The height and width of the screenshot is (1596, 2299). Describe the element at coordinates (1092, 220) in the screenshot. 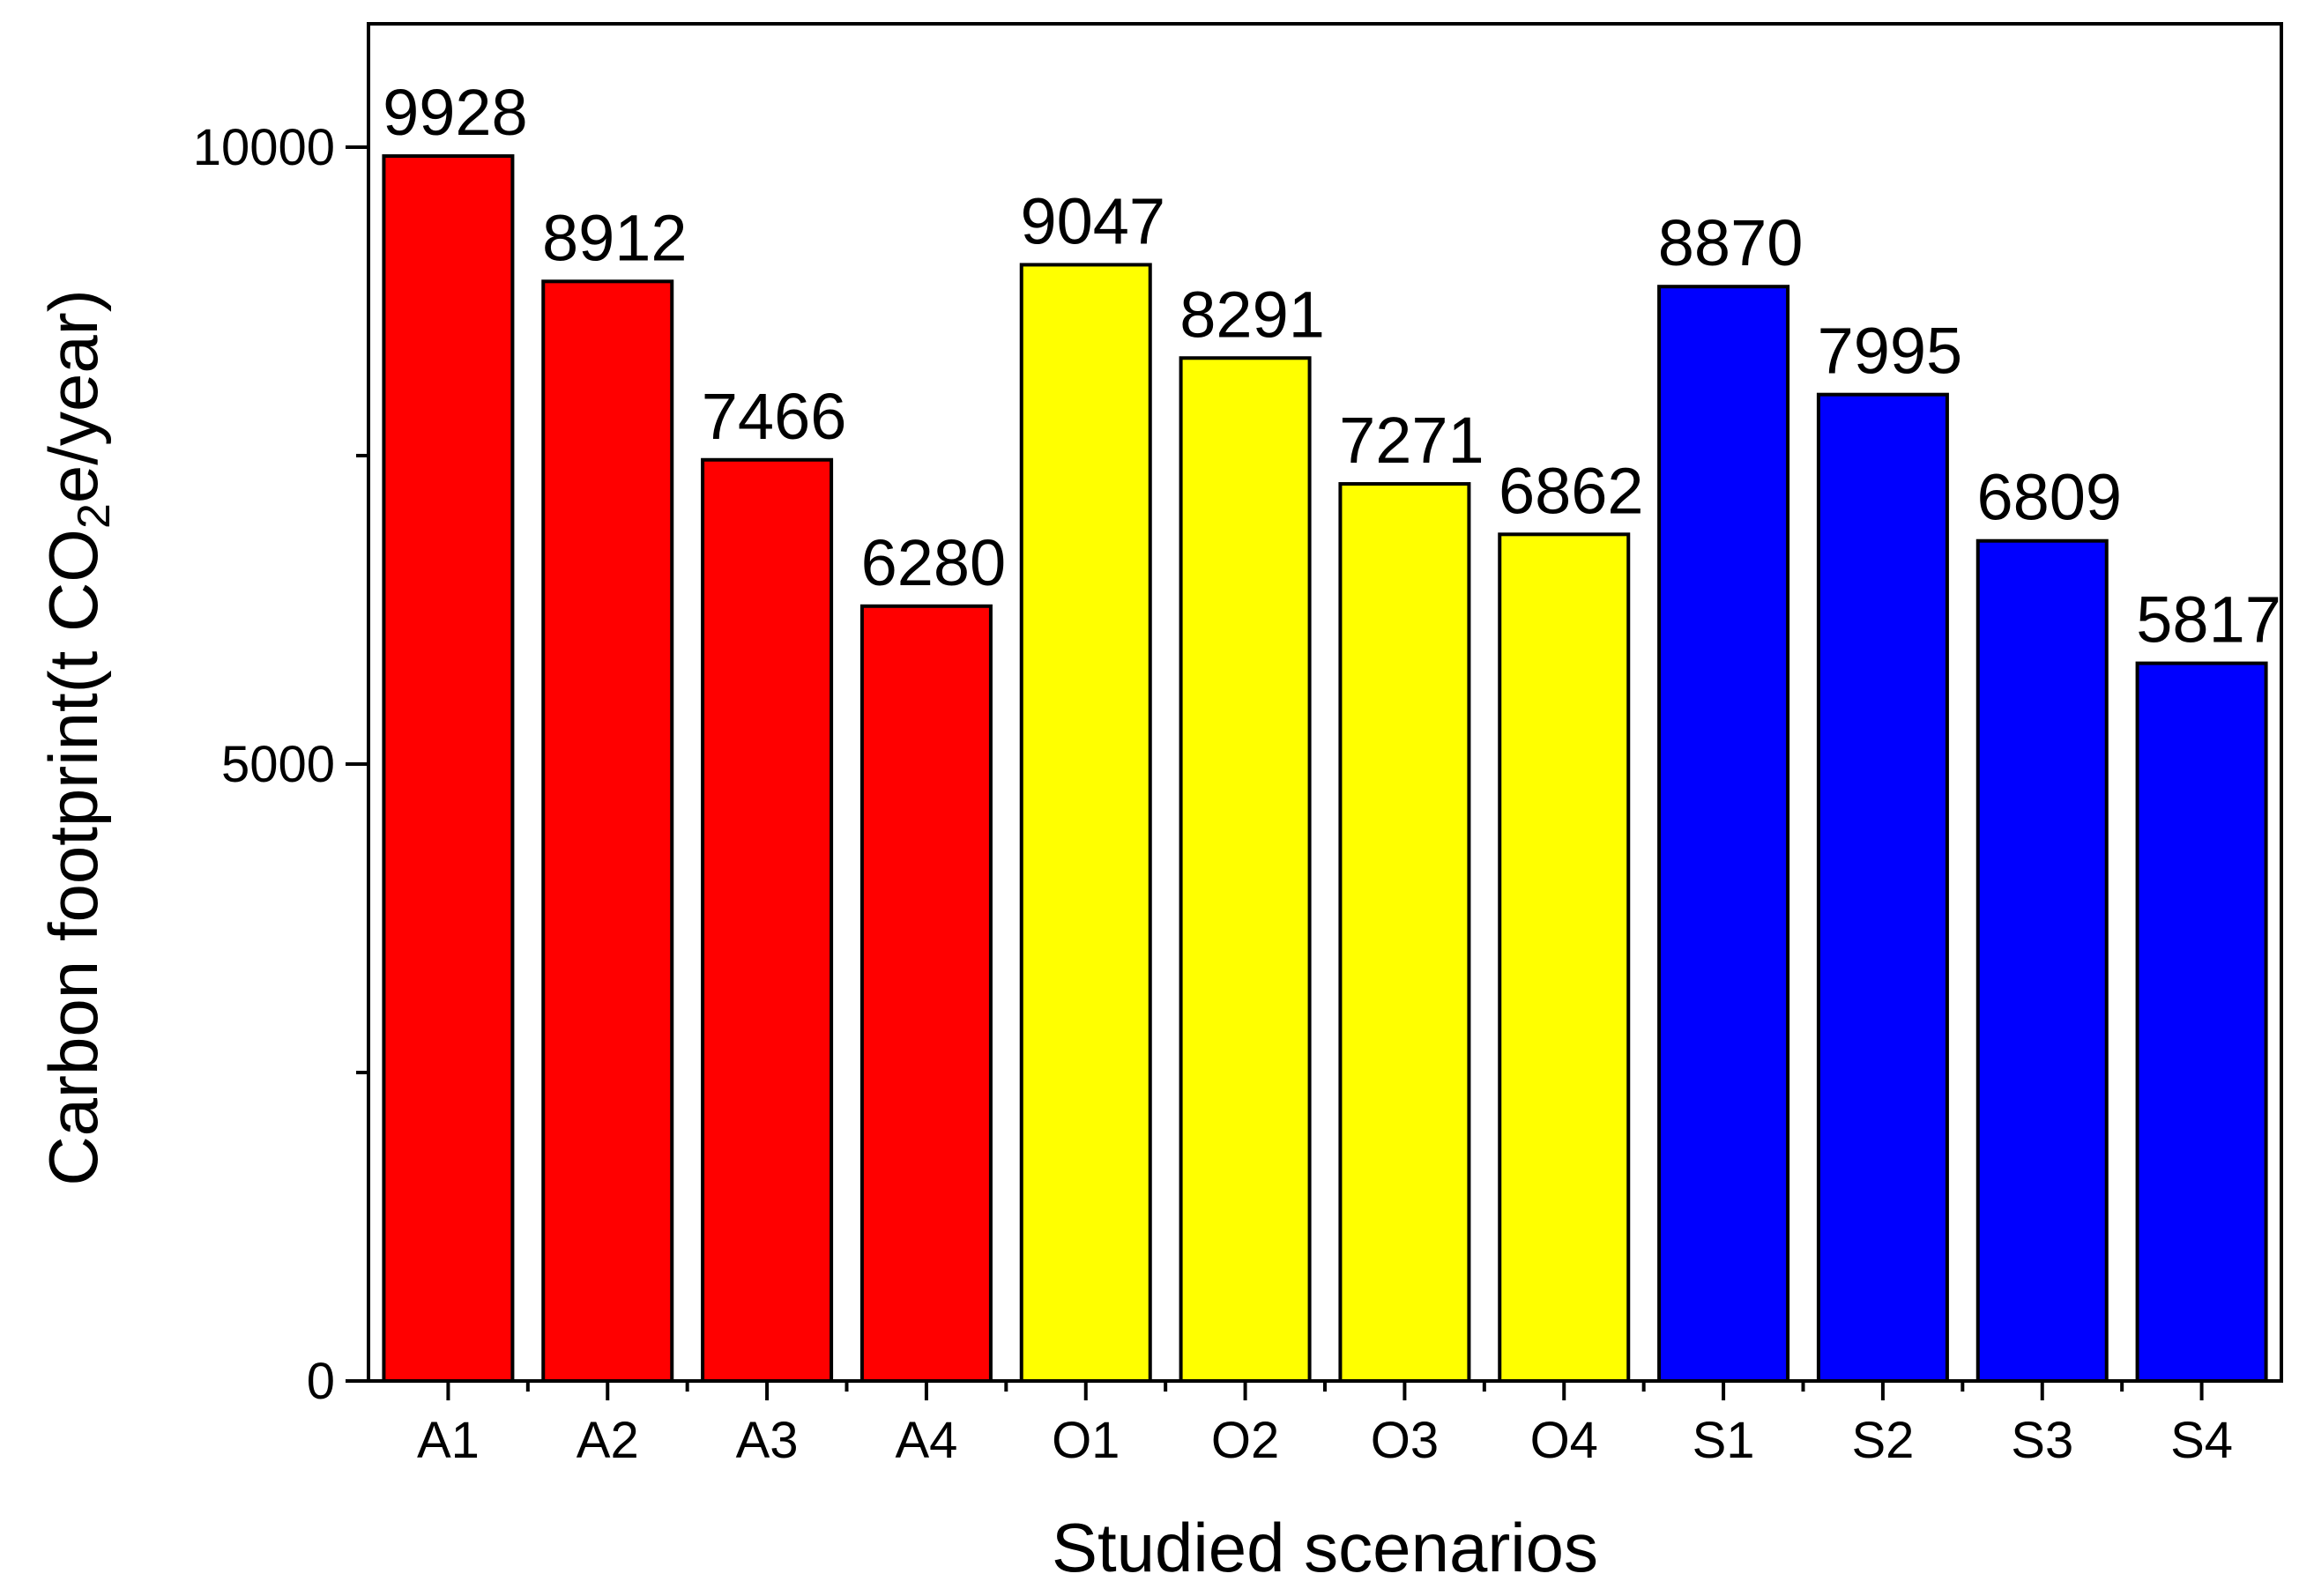

I see `data-label-o1: 9047` at that location.